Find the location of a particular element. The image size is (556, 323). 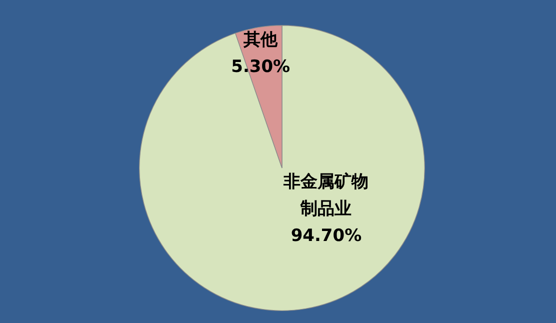

data-label: 5.30% is located at coordinates (260, 66).